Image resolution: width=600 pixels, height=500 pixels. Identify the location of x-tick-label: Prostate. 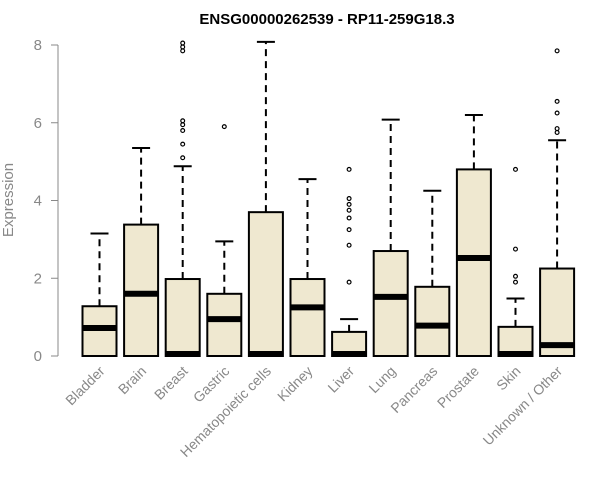
(458, 387).